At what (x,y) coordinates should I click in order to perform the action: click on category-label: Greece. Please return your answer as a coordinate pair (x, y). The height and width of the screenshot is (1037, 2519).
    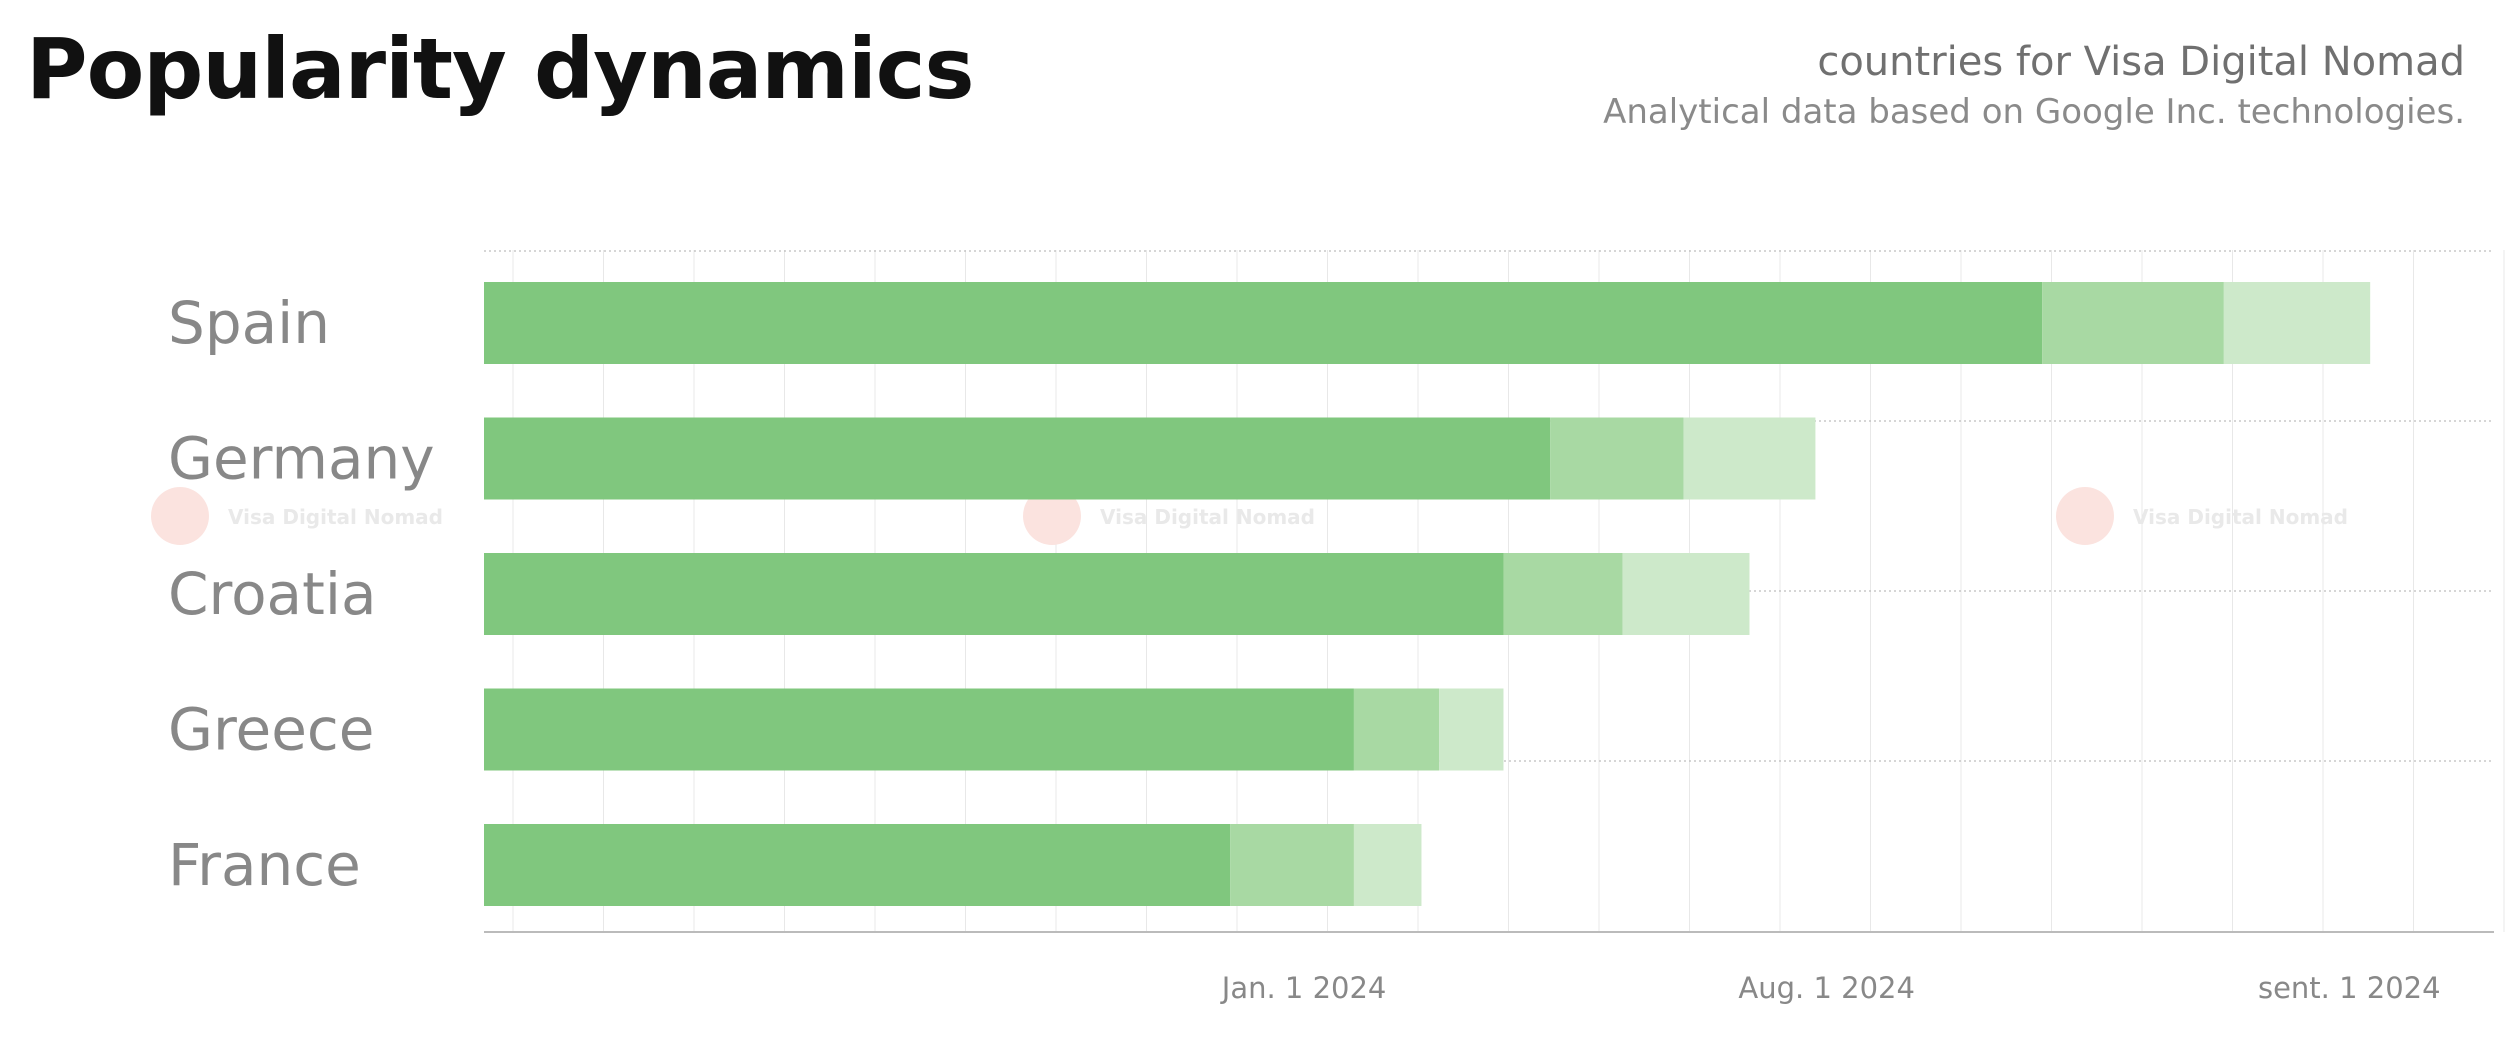
    Looking at the image, I should click on (271, 730).